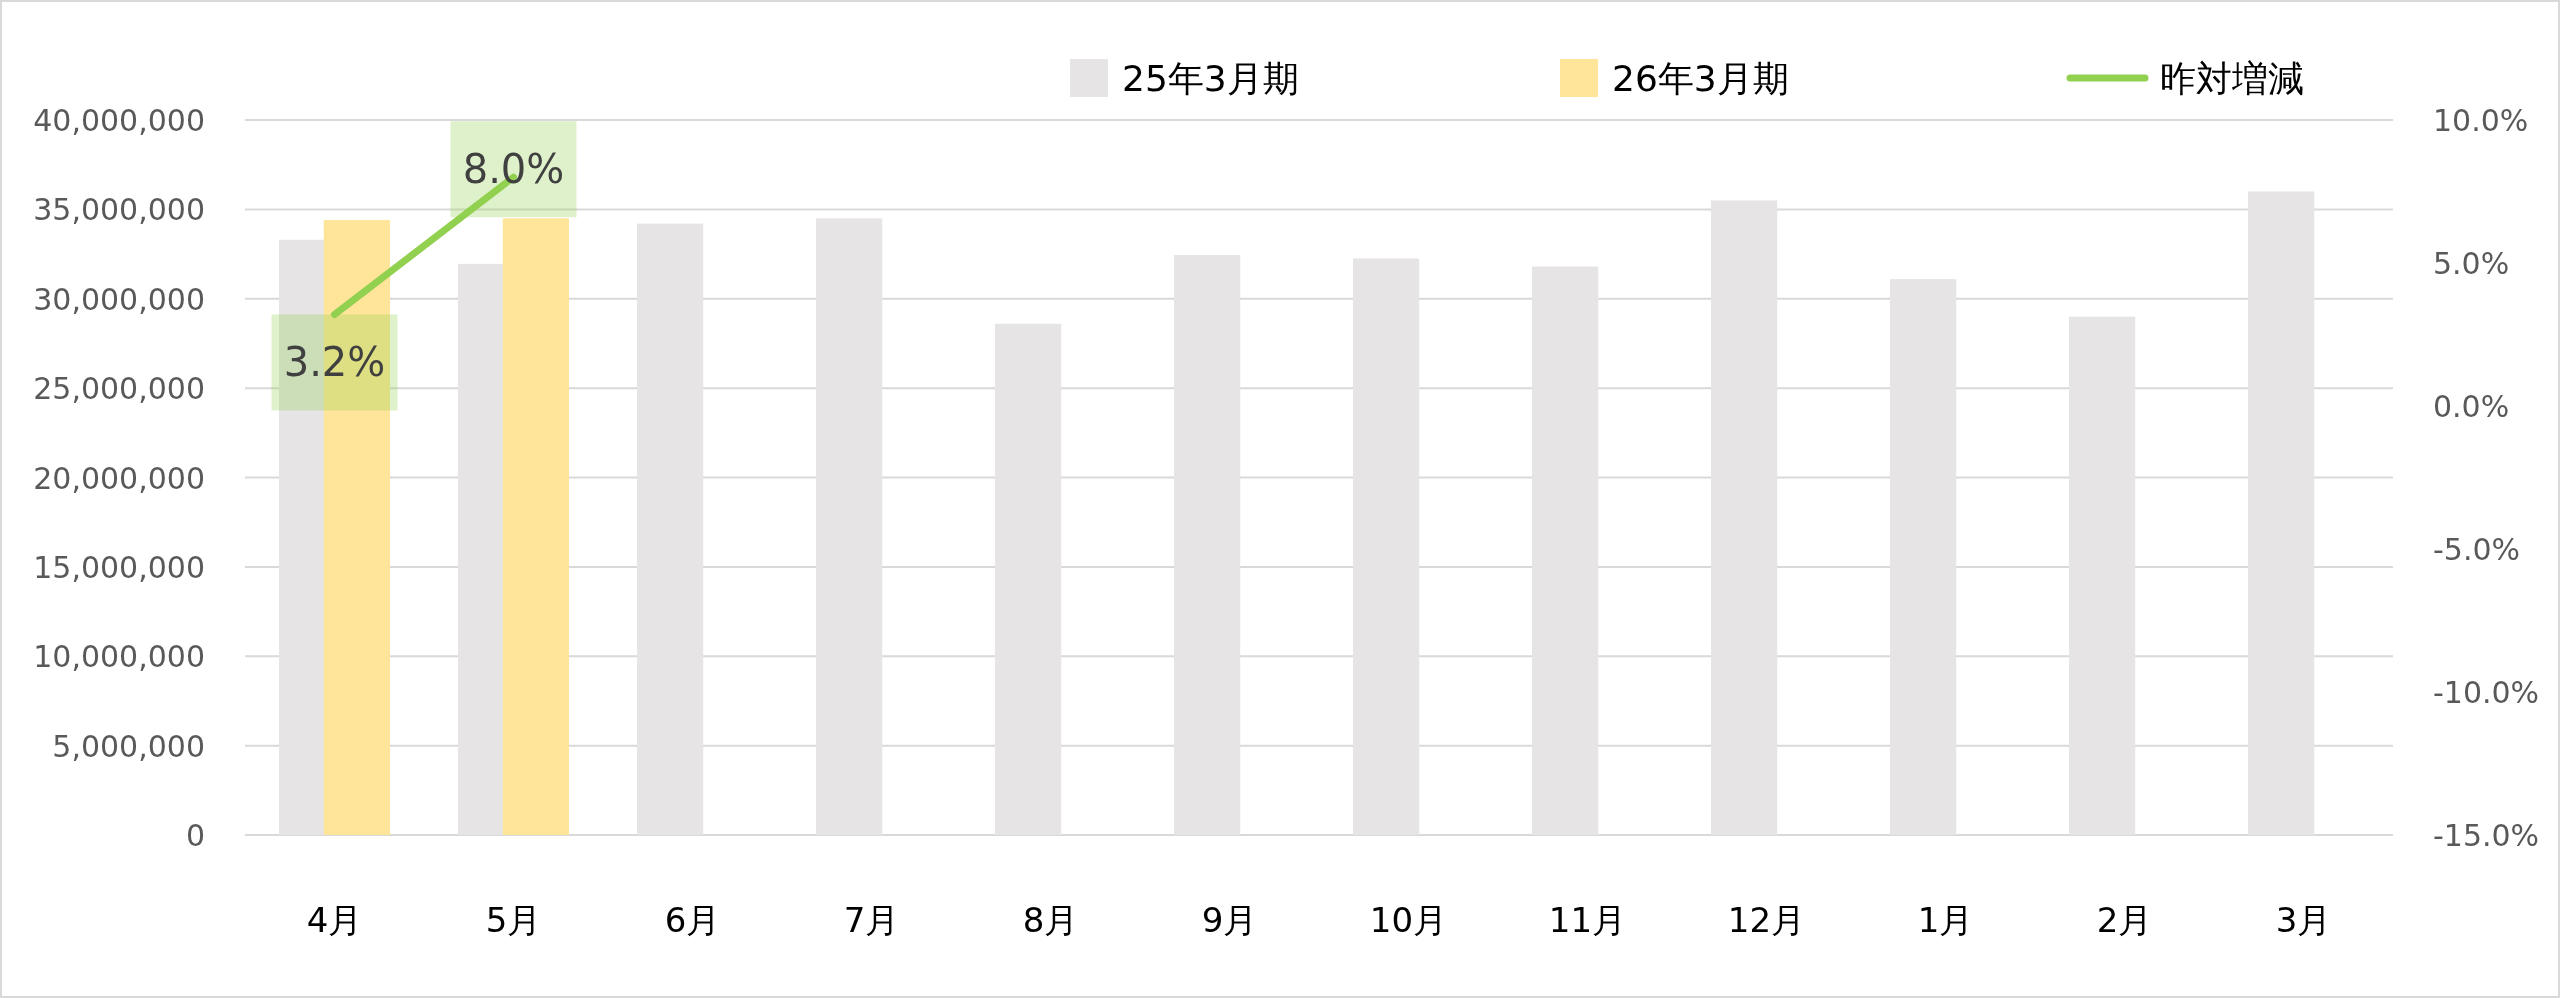  What do you see at coordinates (2486, 835) in the screenshot?
I see `y2-tick-label: -15.0%` at bounding box center [2486, 835].